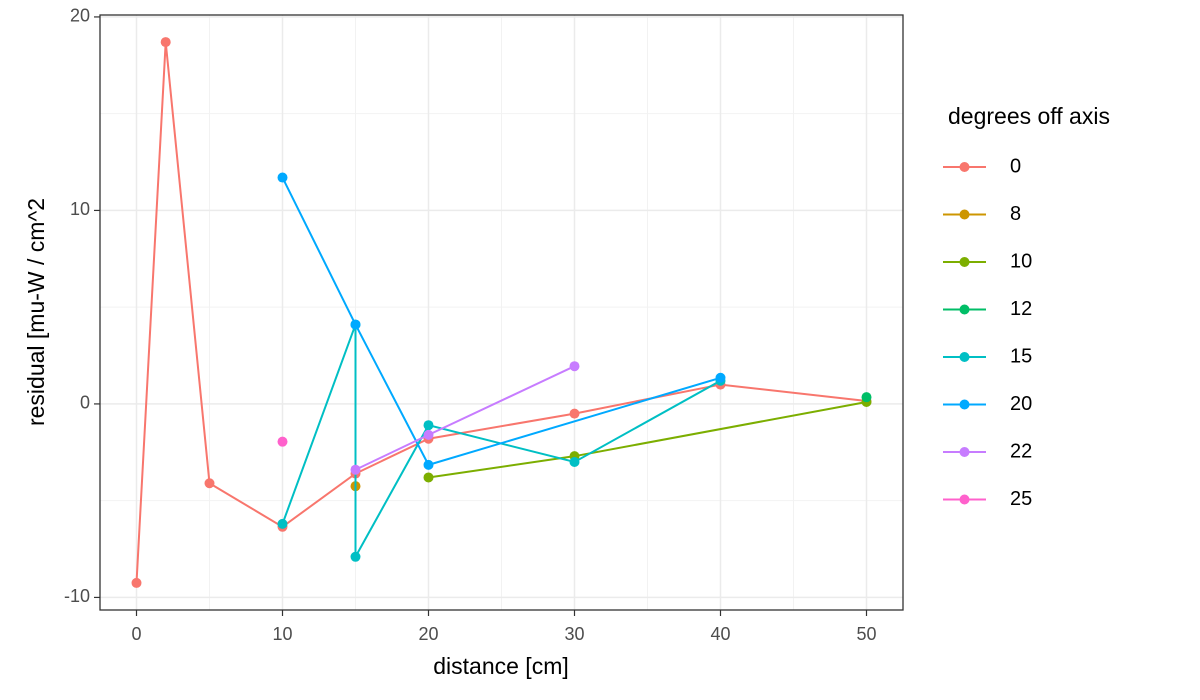  I want to click on y-tick-label: 20, so click(80, 16).